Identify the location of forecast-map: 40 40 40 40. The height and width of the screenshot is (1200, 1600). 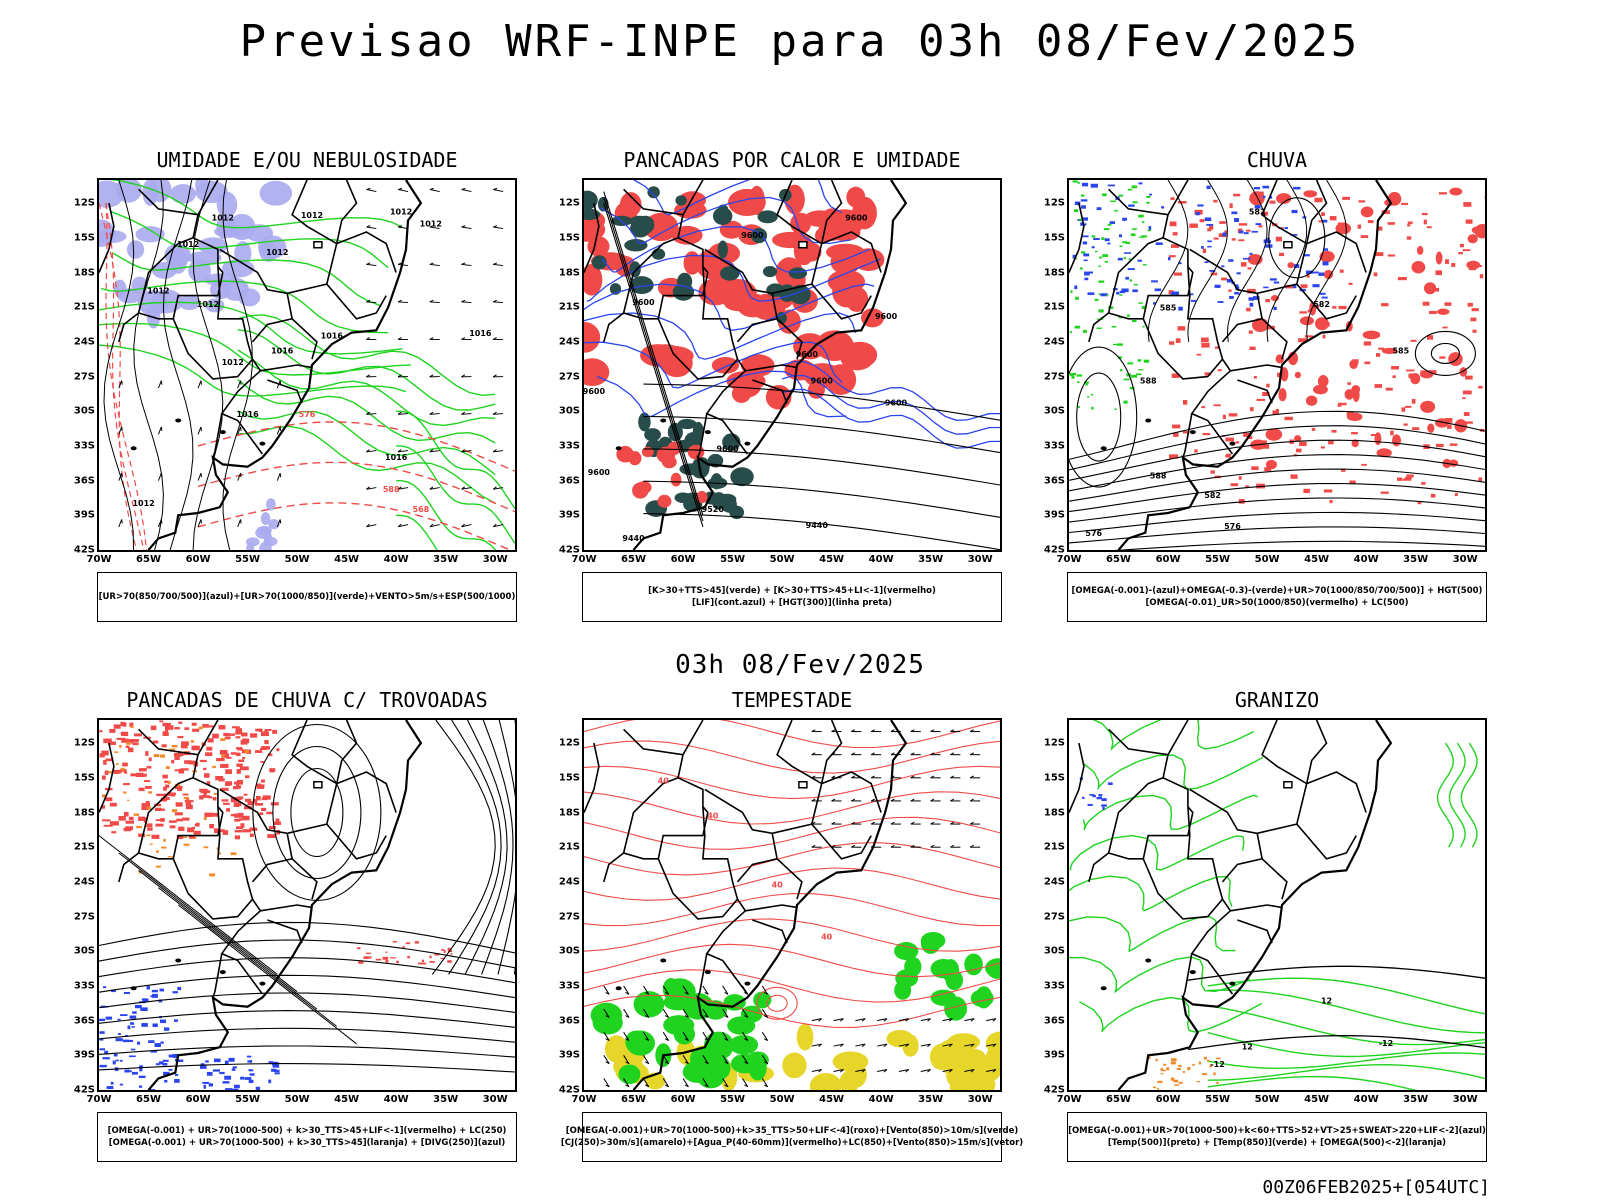
(792, 905).